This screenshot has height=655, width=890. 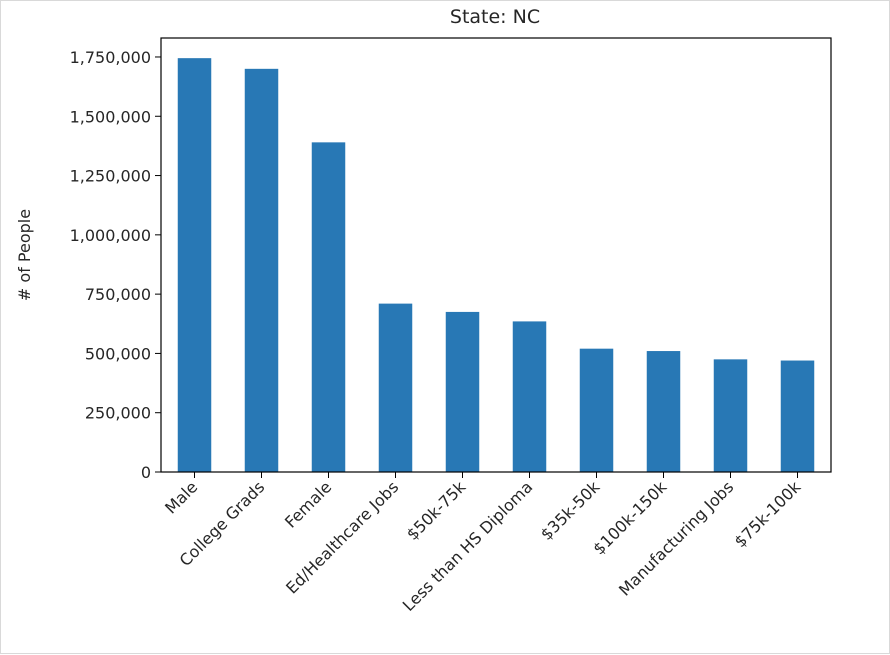 What do you see at coordinates (570, 510) in the screenshot?
I see `x-tick-label: $35k-50k` at bounding box center [570, 510].